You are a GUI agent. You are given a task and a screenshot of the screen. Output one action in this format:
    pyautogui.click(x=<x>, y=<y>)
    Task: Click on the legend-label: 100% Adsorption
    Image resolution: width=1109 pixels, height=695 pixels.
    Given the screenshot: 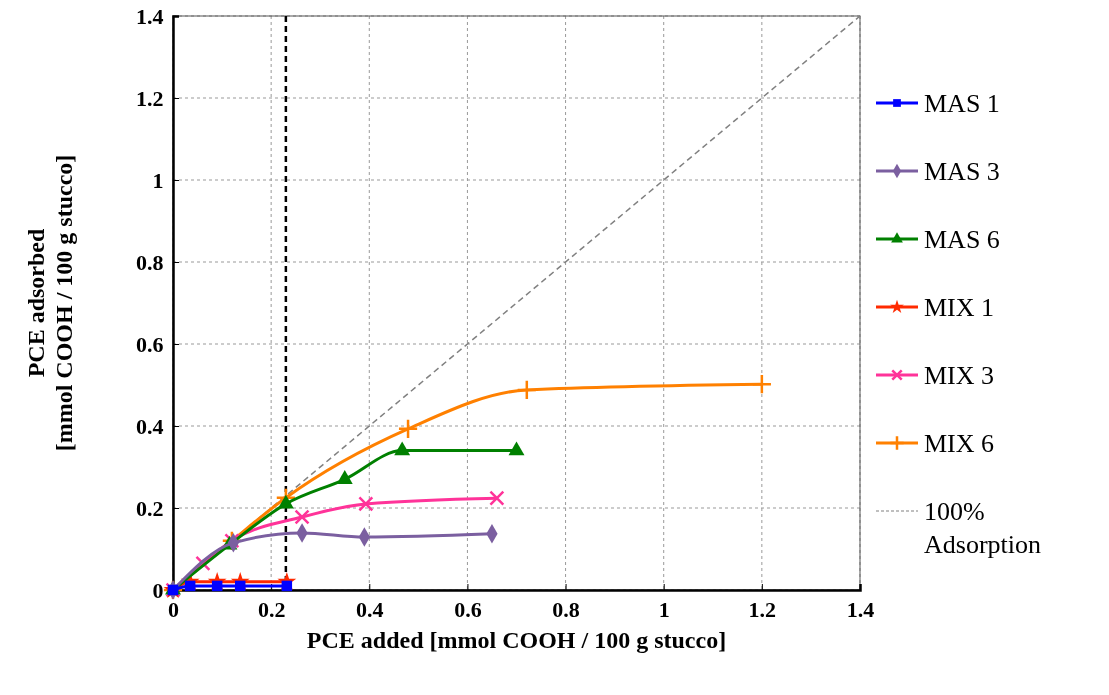 What is the action you would take?
    pyautogui.click(x=982, y=528)
    